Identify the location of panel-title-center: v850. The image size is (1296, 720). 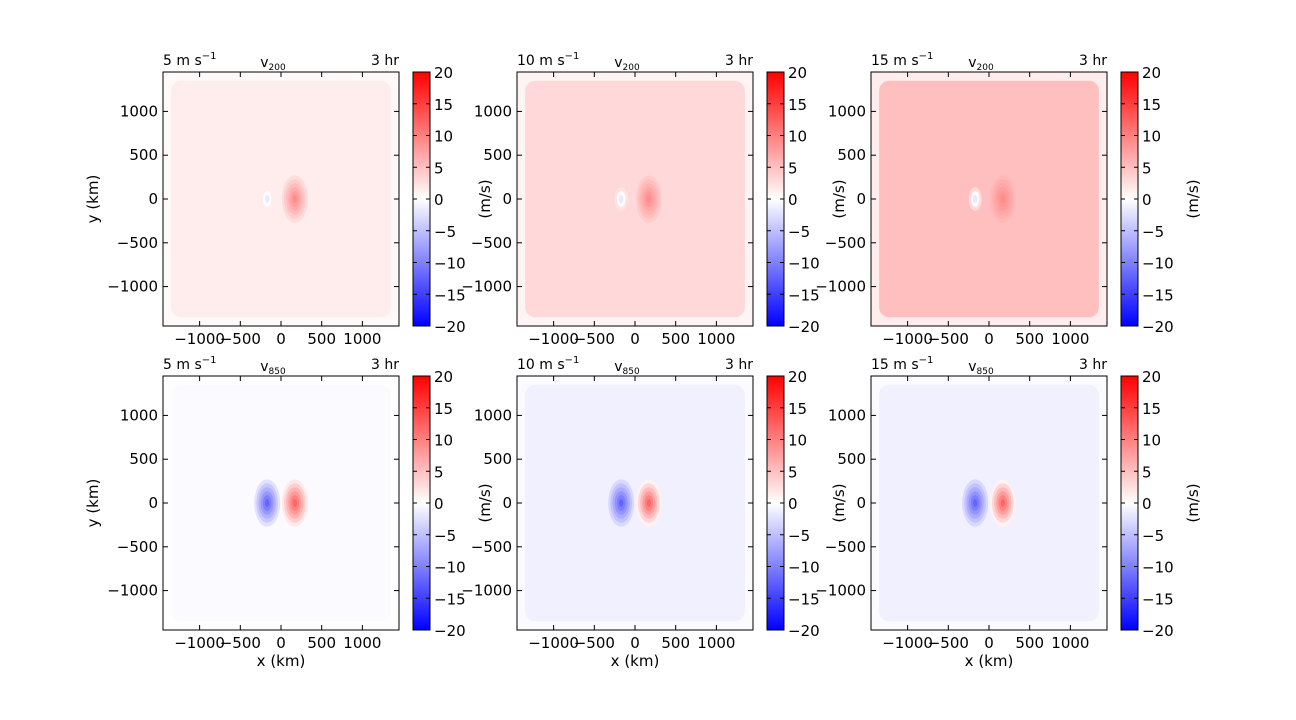
(273, 368).